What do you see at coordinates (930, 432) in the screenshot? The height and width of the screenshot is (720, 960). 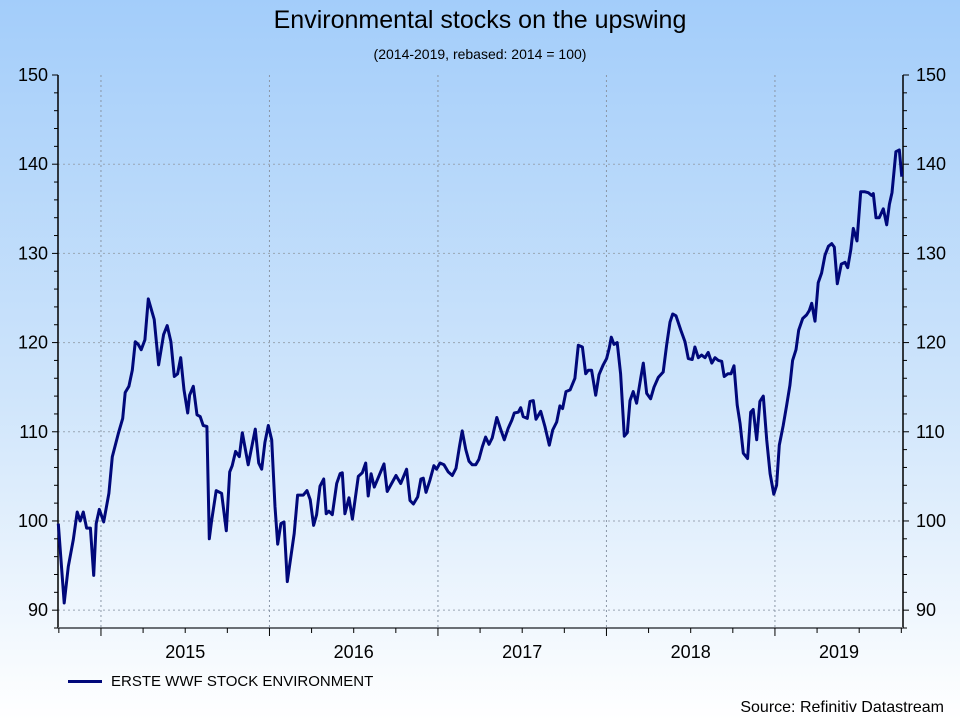 I see `y-tick-label-right: 110` at bounding box center [930, 432].